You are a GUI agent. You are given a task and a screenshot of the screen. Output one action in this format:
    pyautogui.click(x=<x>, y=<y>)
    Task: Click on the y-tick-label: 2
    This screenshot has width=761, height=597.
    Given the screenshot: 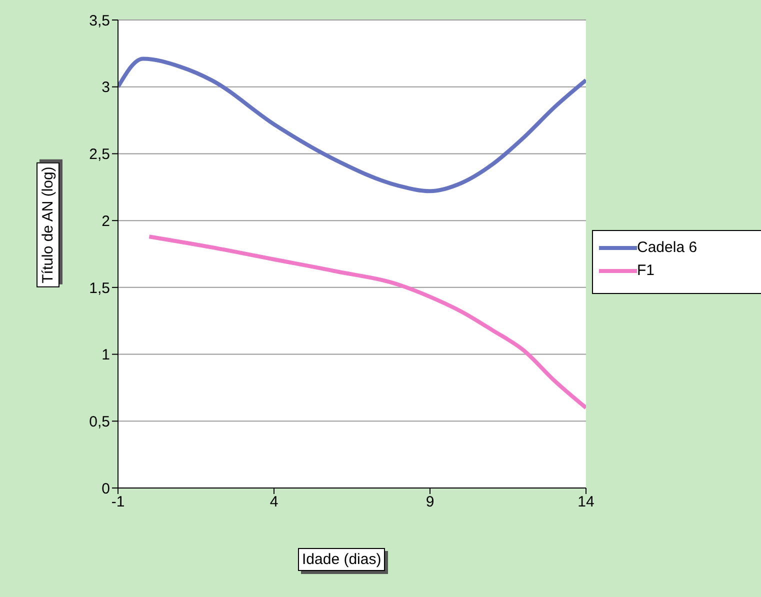 What is the action you would take?
    pyautogui.click(x=106, y=221)
    